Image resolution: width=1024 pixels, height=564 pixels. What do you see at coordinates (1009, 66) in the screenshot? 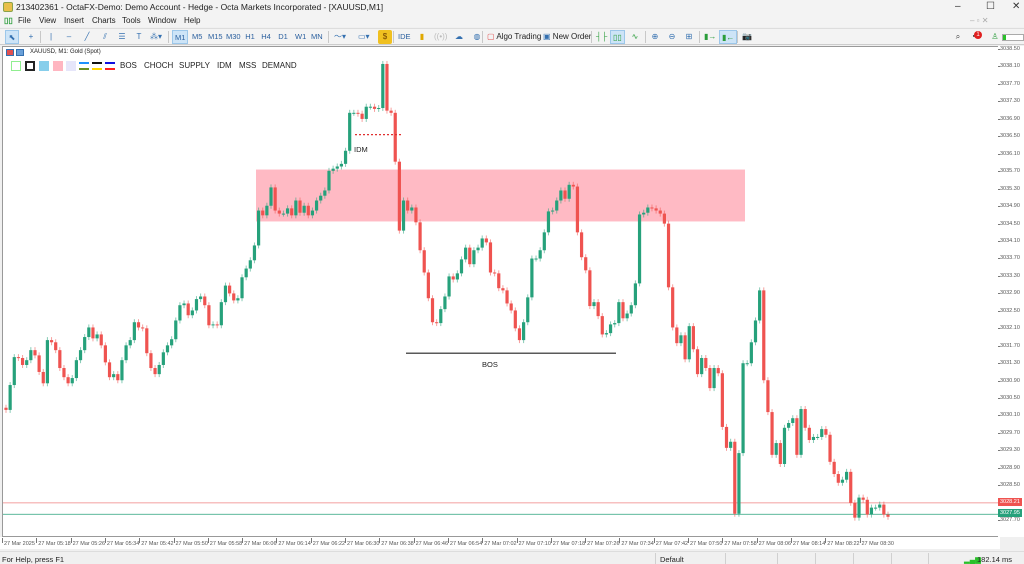
I see `price-tick: 3038.10` at bounding box center [1009, 66].